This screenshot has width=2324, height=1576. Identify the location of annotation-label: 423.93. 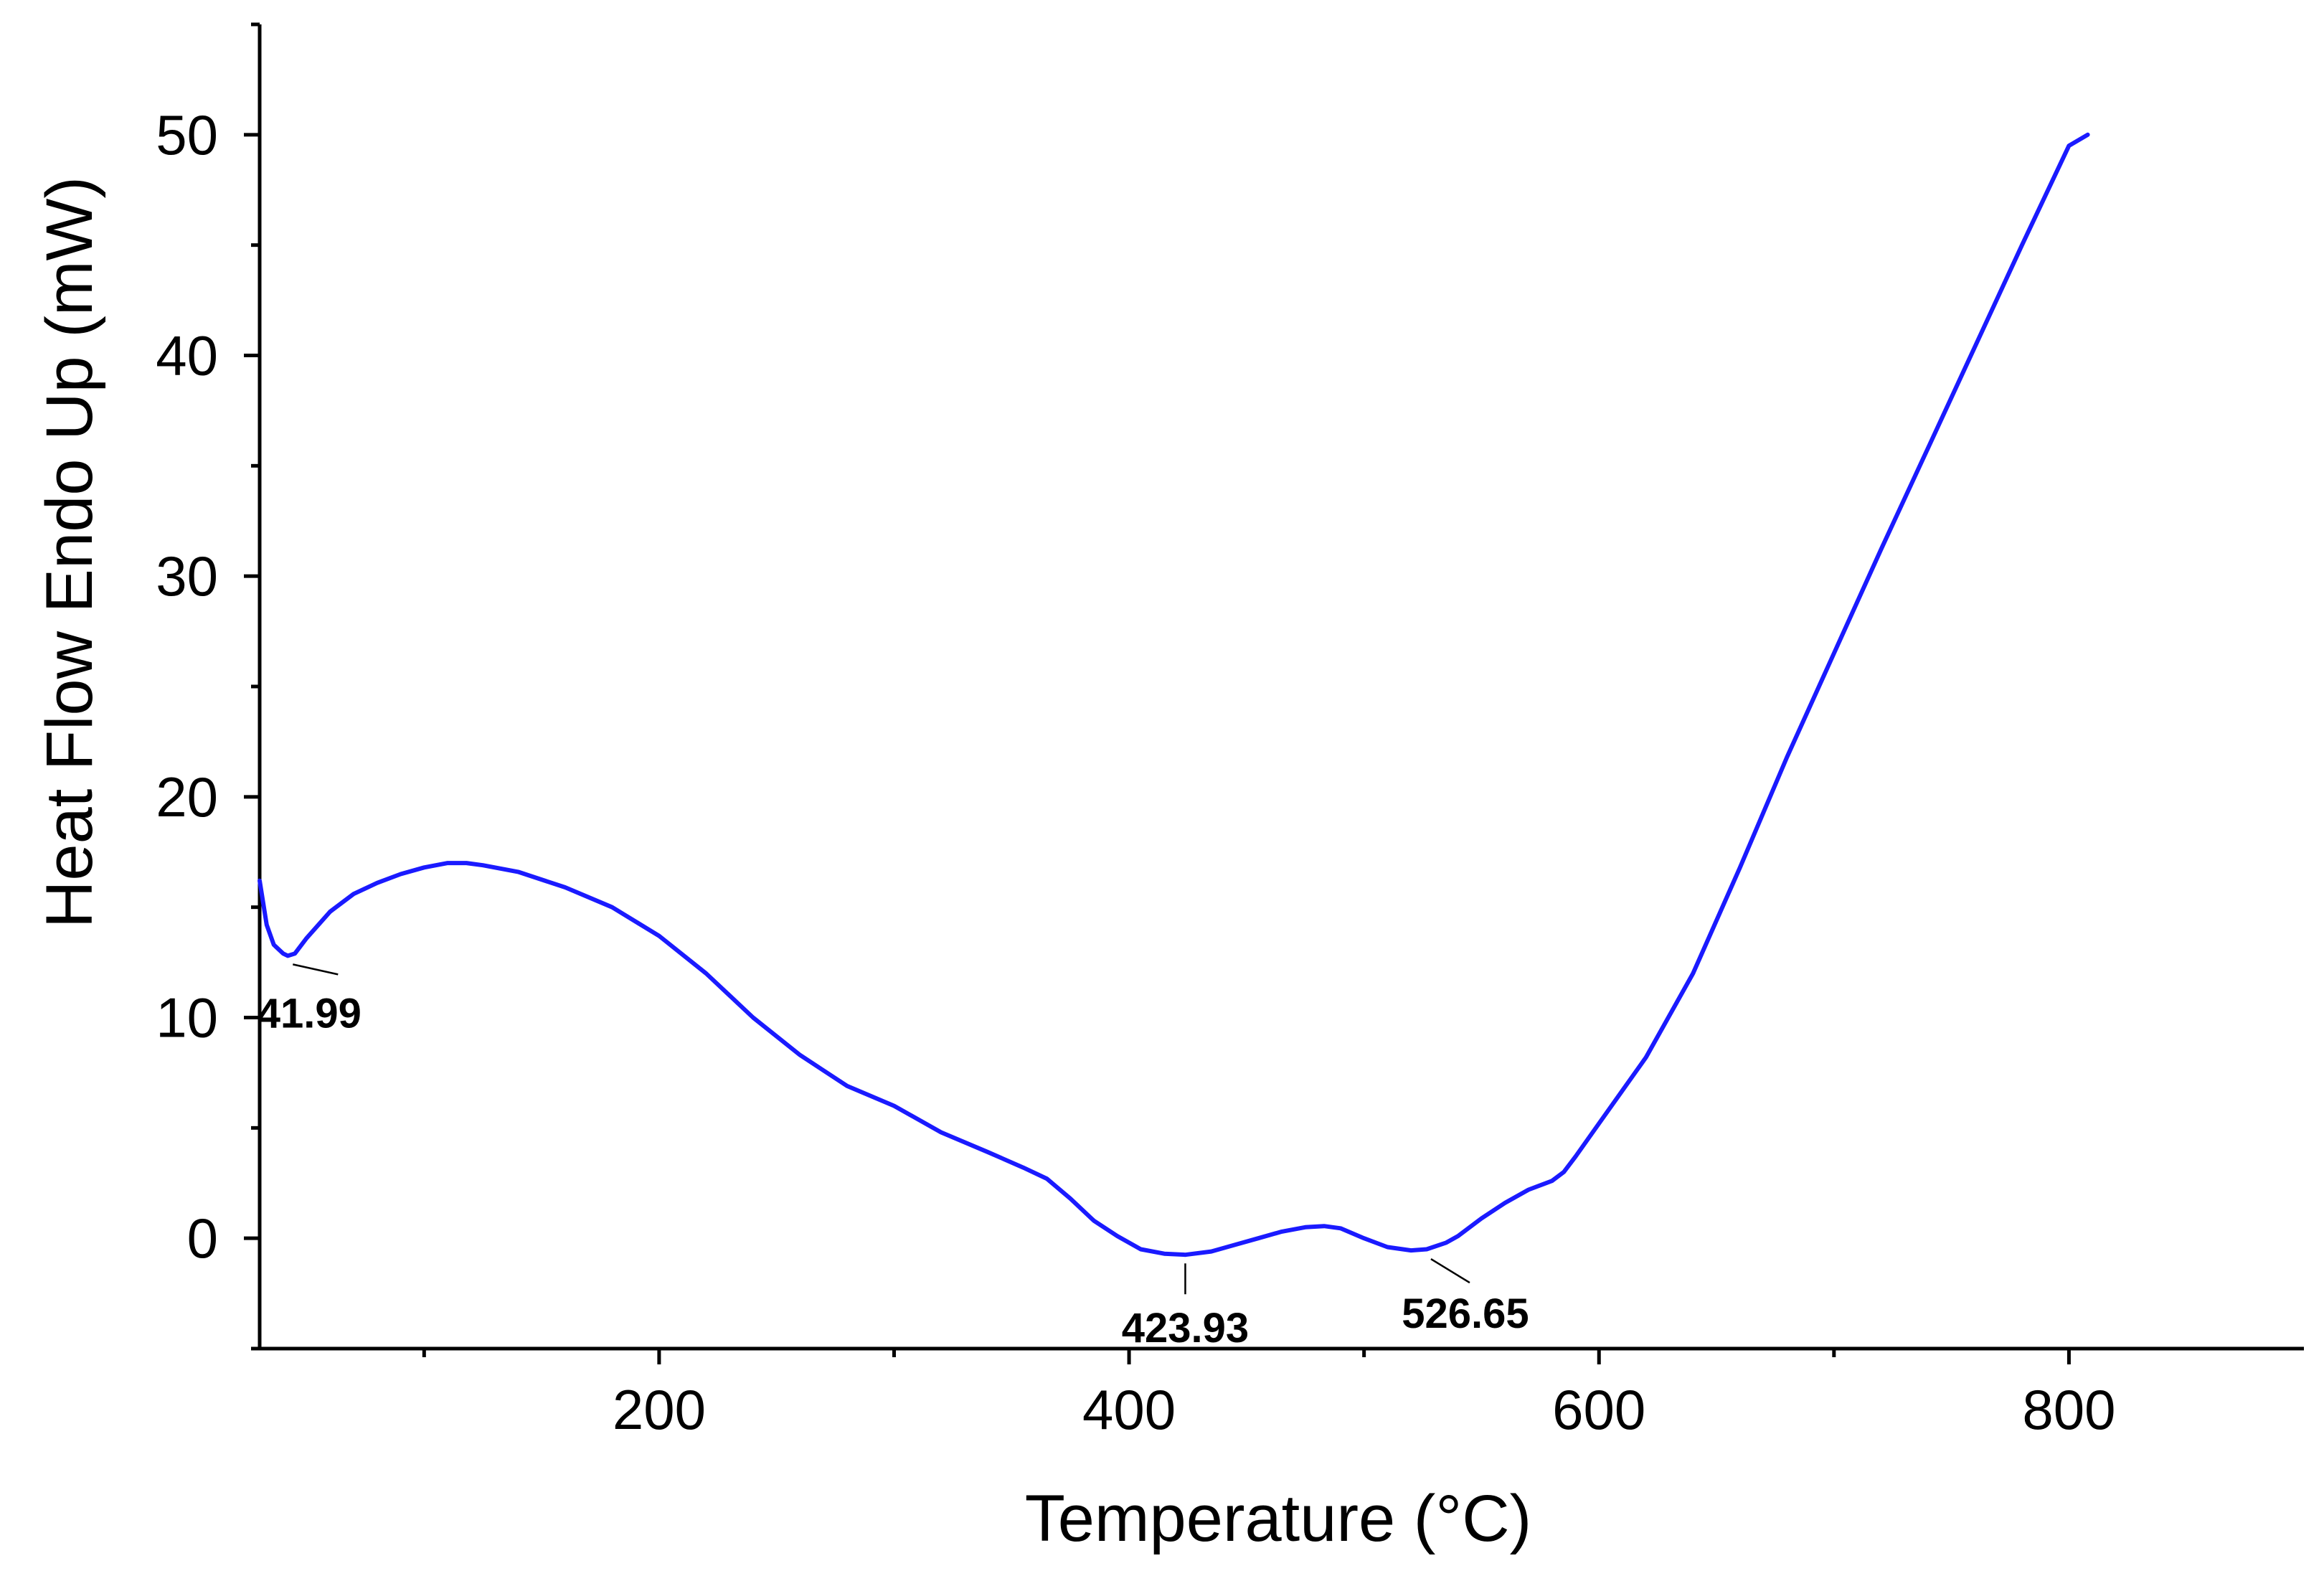
(1185, 1328).